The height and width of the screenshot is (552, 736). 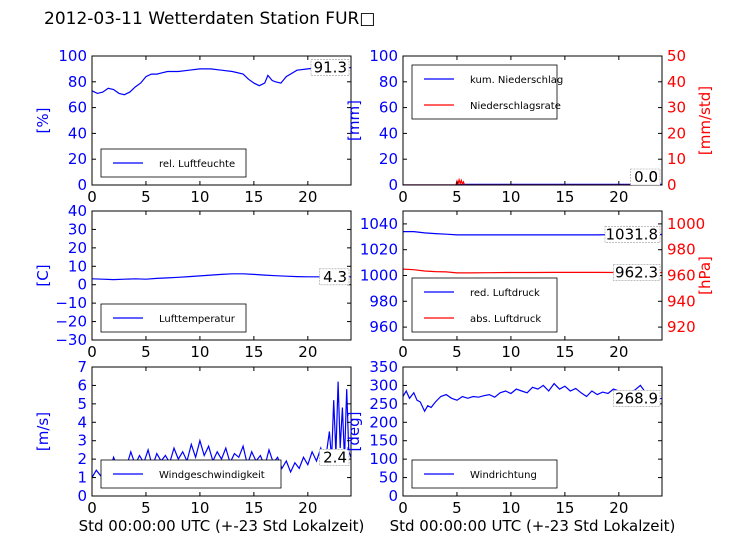 What do you see at coordinates (82, 385) in the screenshot?
I see `y-tick-label-wind_speed-6: 6` at bounding box center [82, 385].